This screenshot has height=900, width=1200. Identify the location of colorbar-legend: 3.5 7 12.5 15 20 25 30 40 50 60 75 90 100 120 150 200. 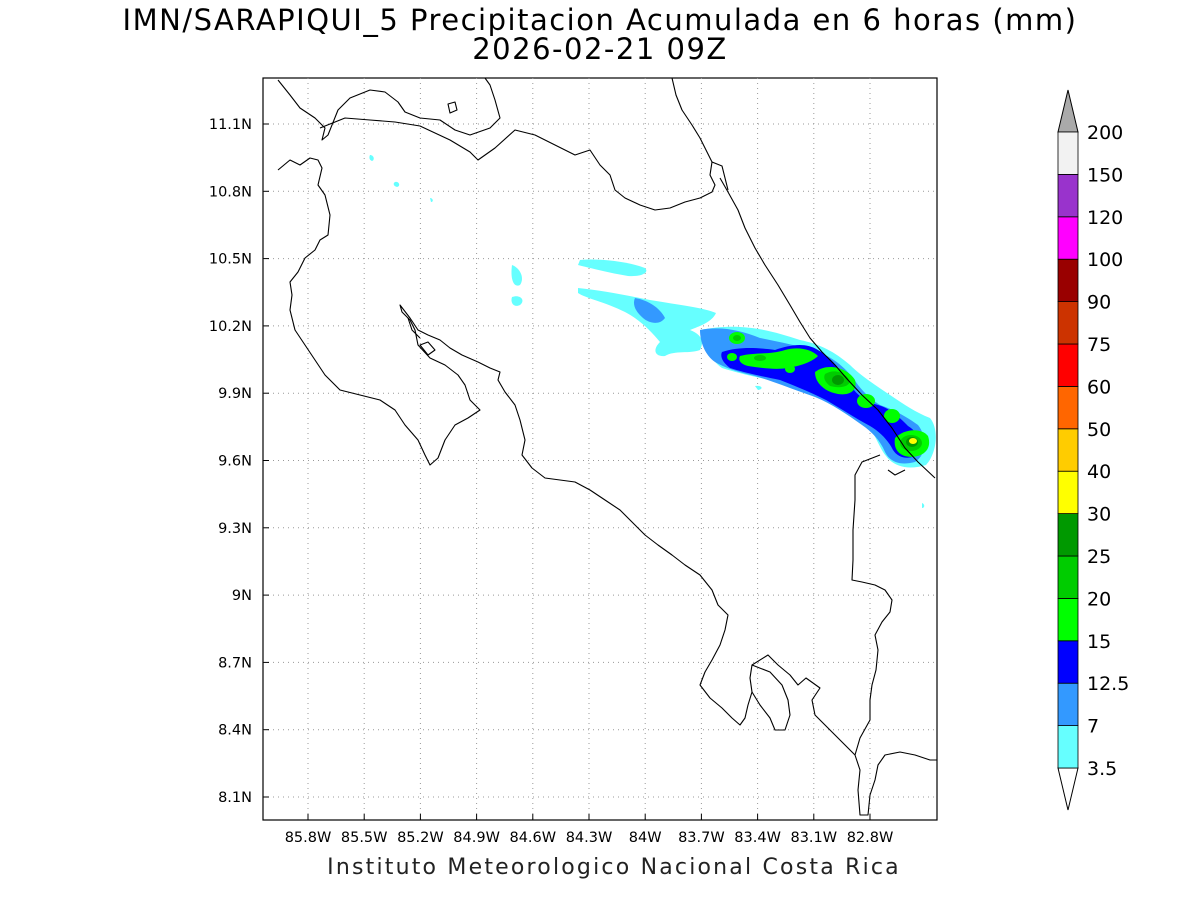
(1093, 450).